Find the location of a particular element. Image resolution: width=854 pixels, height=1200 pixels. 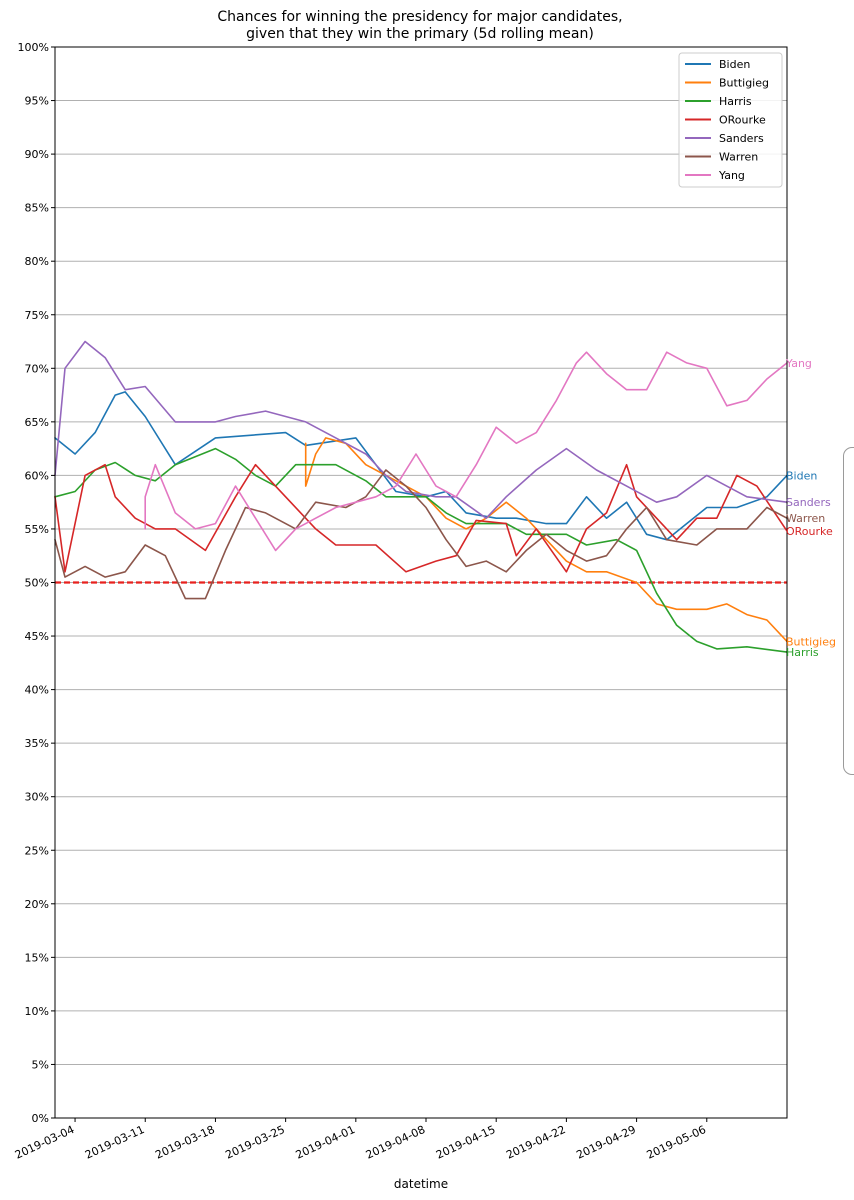

x-tick-label: 2019-05-06 is located at coordinates (676, 1142).